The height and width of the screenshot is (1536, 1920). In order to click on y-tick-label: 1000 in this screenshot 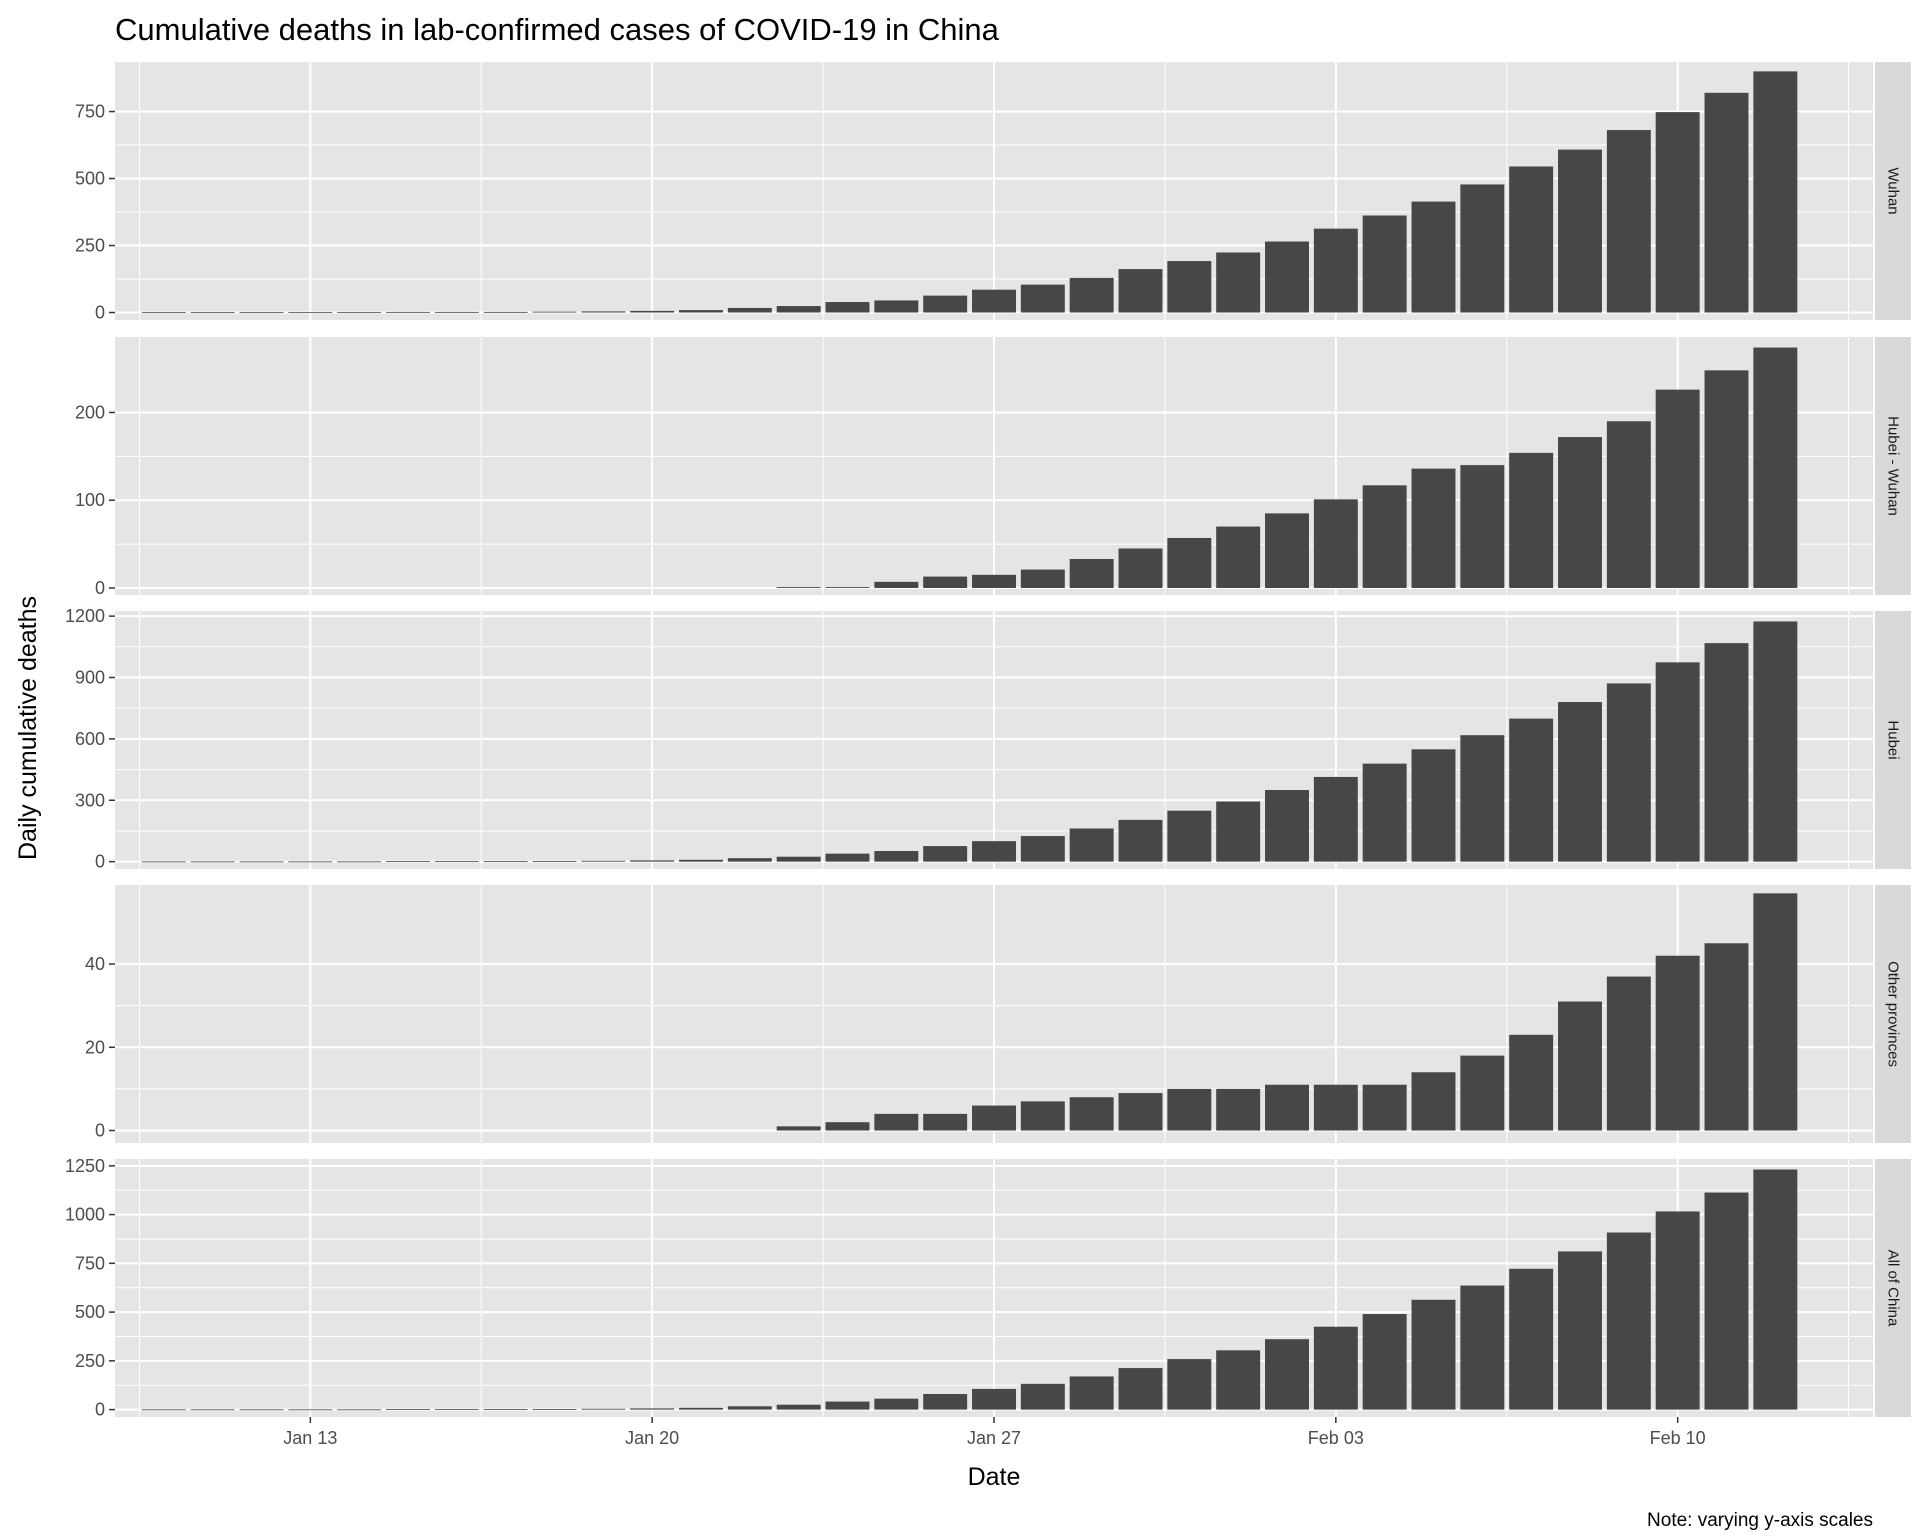, I will do `click(85, 1215)`.